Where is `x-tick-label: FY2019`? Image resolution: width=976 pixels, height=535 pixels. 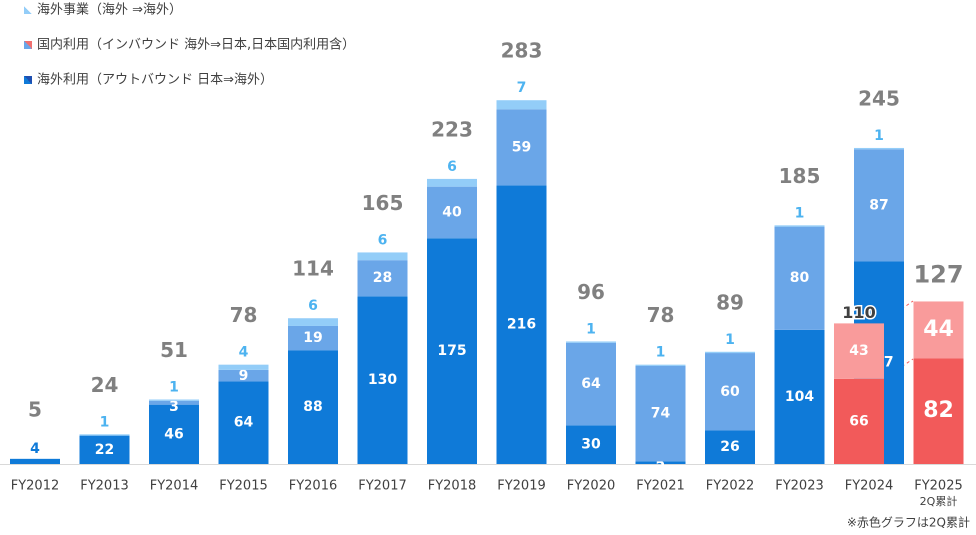 x-tick-label: FY2019 is located at coordinates (521, 486).